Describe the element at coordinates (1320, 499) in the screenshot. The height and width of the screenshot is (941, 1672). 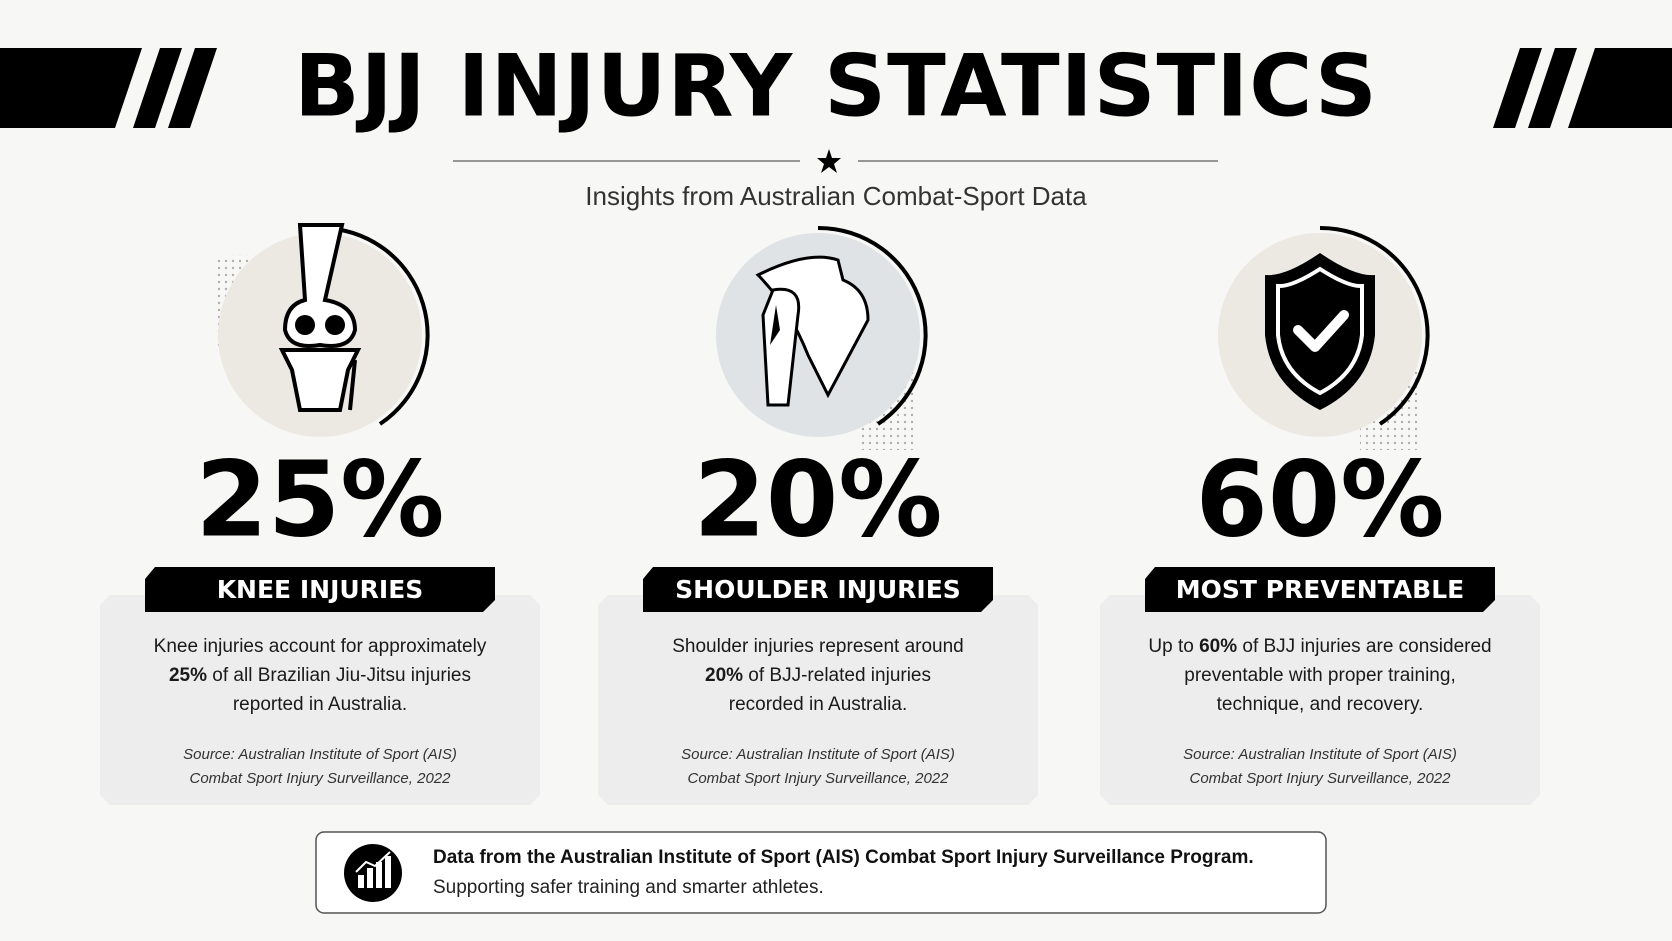
I see `stat: 60%` at that location.